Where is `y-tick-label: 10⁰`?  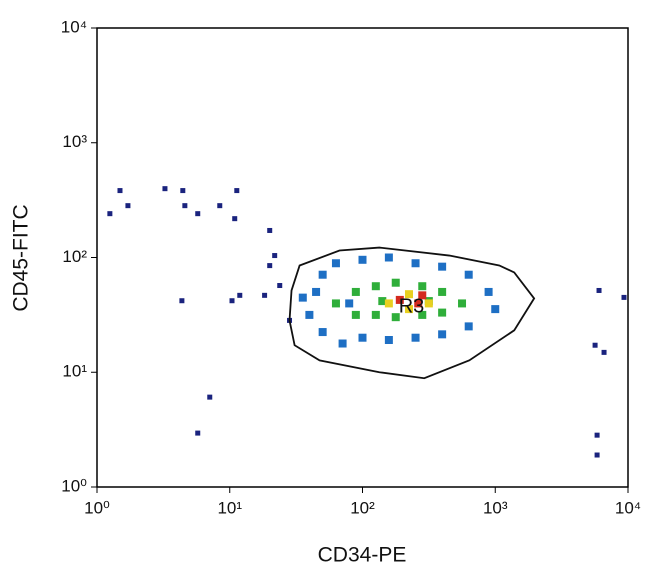
y-tick-label: 10⁰ is located at coordinates (74, 485).